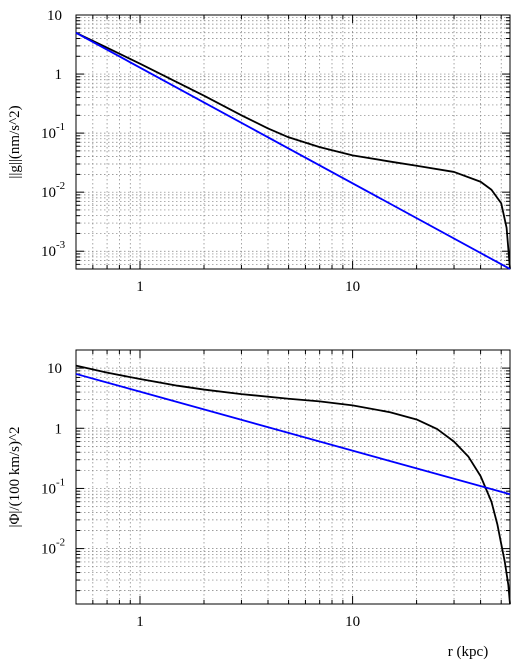 This screenshot has width=514, height=670. Describe the element at coordinates (15, 141) in the screenshot. I see `gravity-y-axis-label: ||g||(nm/s^2)` at that location.